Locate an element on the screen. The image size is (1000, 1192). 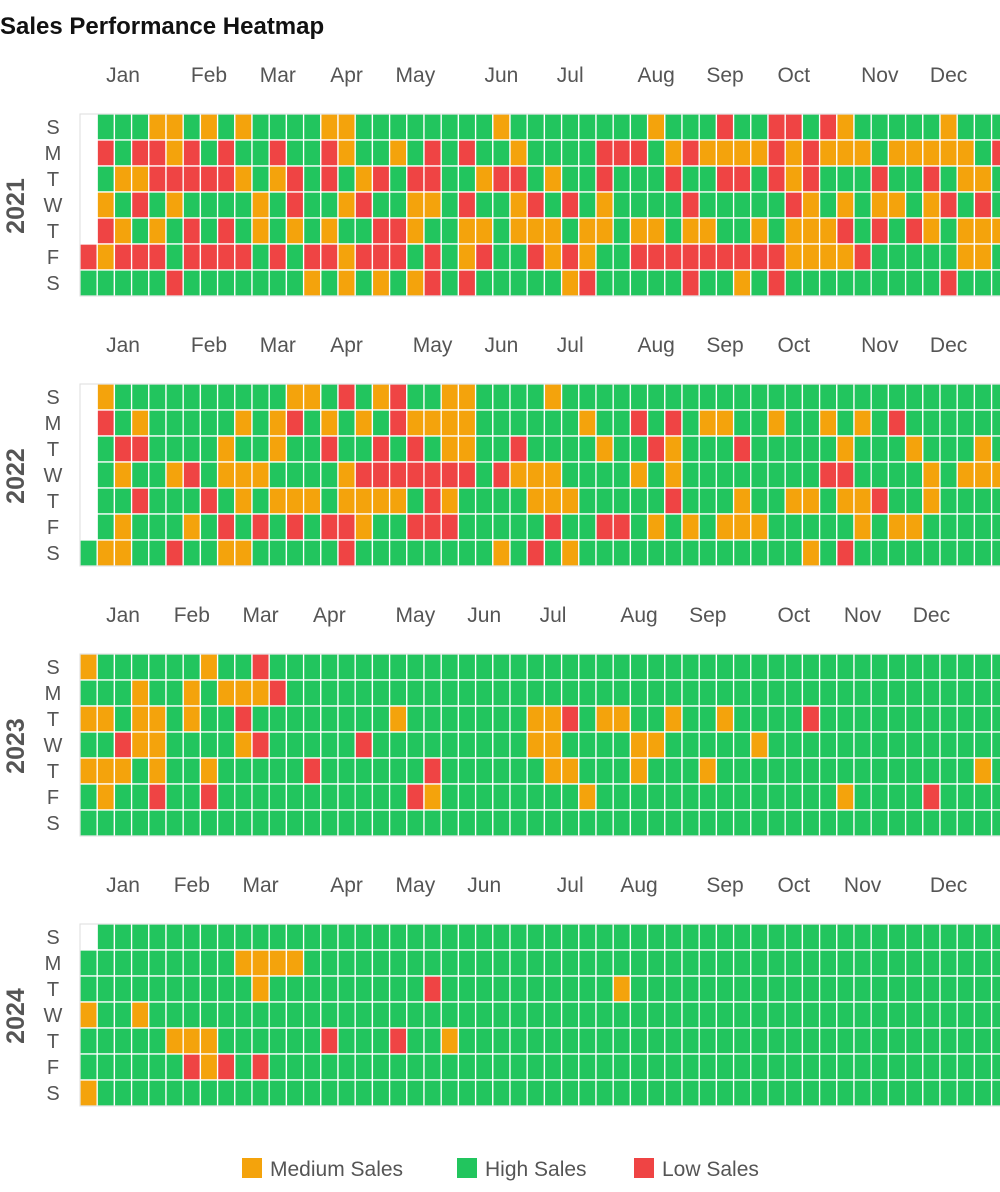
year-grid-frame is located at coordinates (539, 745).